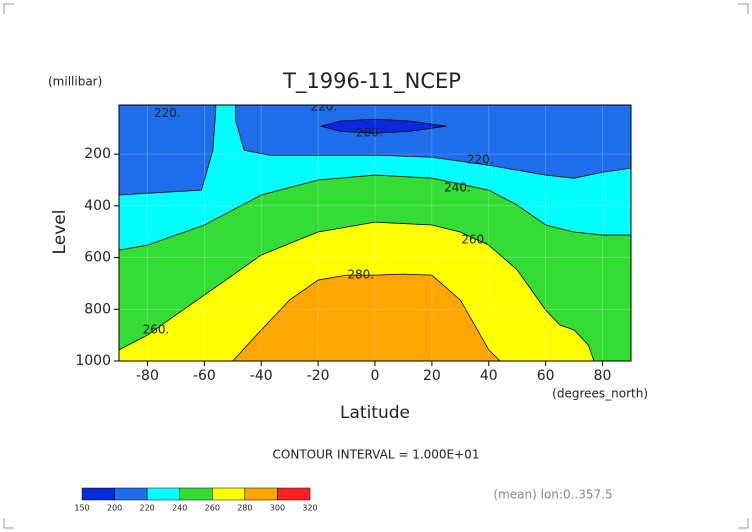 The image size is (752, 532). What do you see at coordinates (546, 376) in the screenshot?
I see `x-tick-label: 60` at bounding box center [546, 376].